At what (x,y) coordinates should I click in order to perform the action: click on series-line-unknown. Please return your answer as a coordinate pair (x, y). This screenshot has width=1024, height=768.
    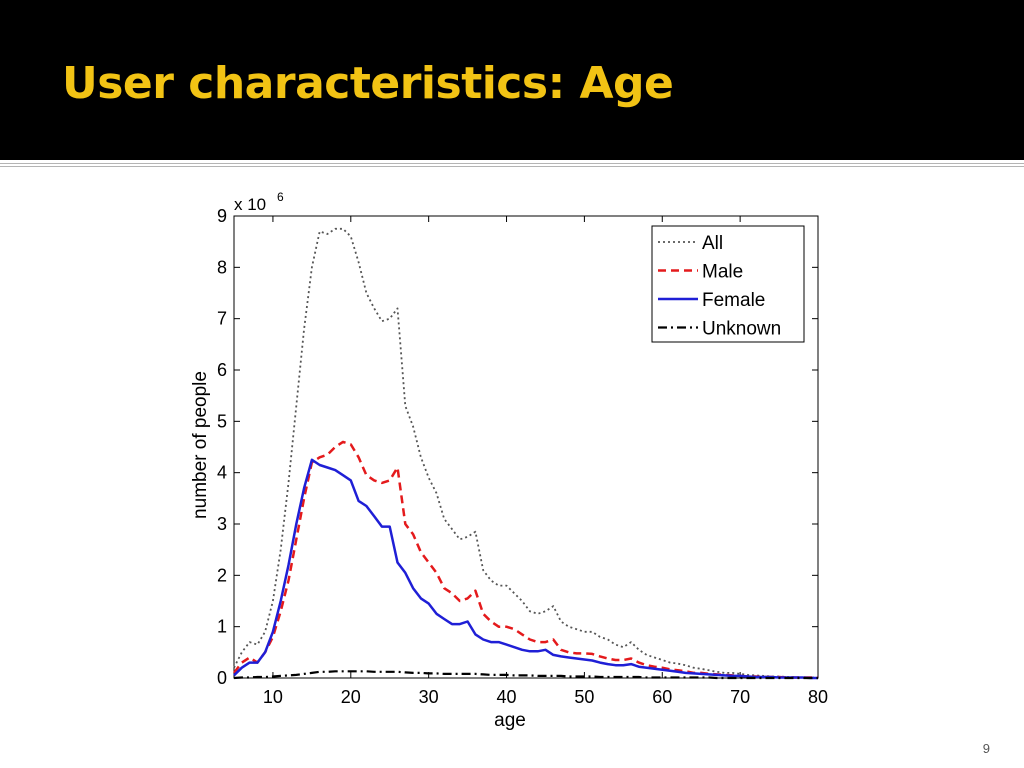
    Looking at the image, I should click on (525, 675).